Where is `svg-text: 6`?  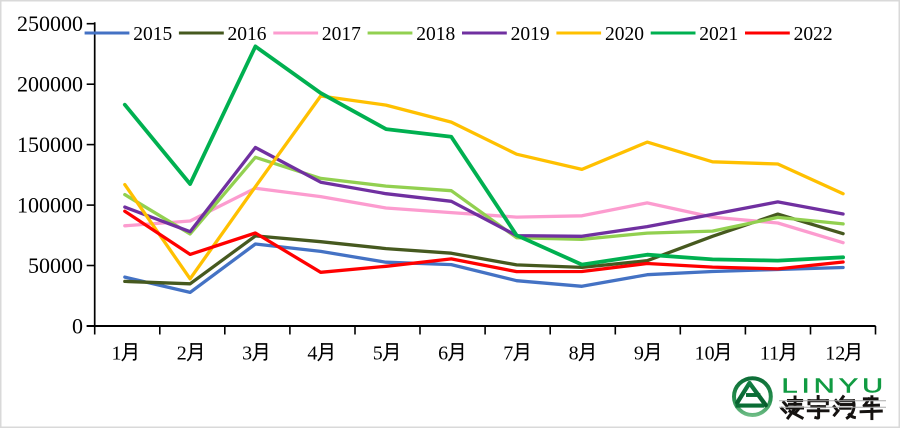
svg-text: 6 is located at coordinates (443, 353).